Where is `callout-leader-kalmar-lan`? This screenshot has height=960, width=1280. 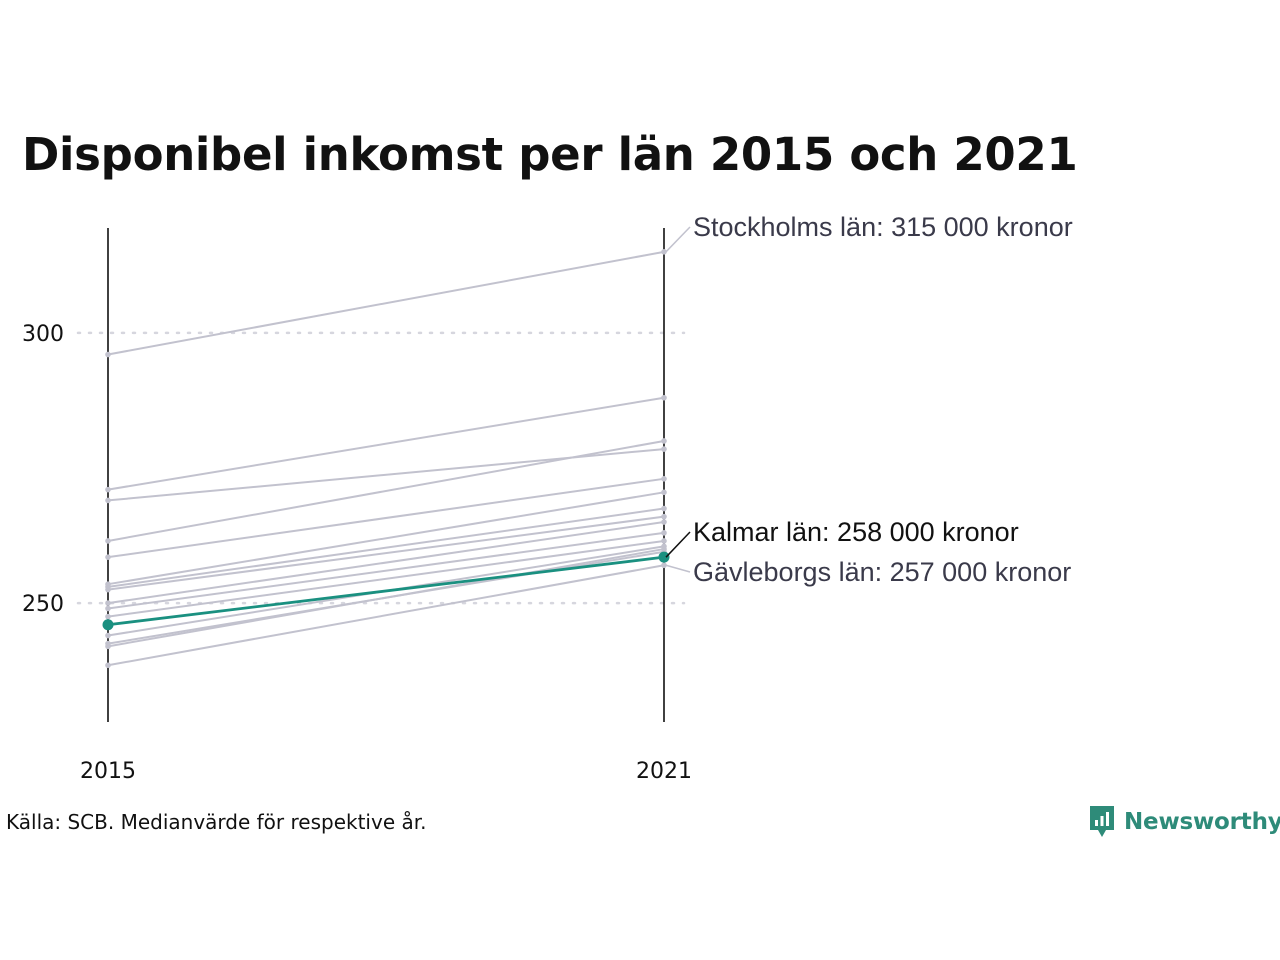 callout-leader-kalmar-lan is located at coordinates (678, 544).